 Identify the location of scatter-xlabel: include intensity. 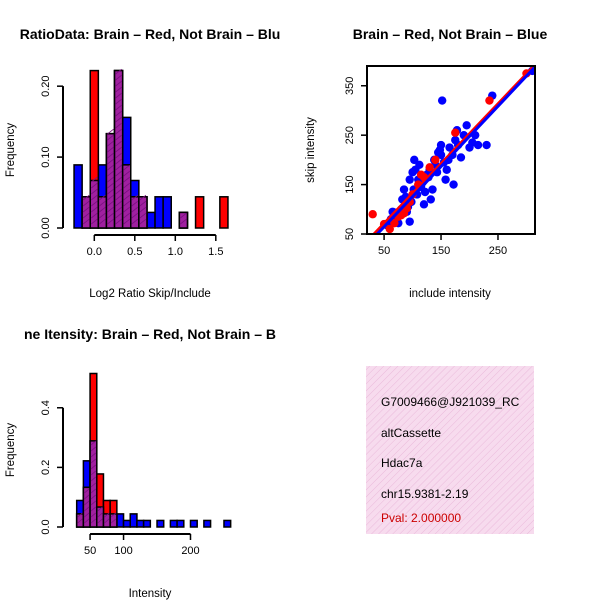
(450, 294).